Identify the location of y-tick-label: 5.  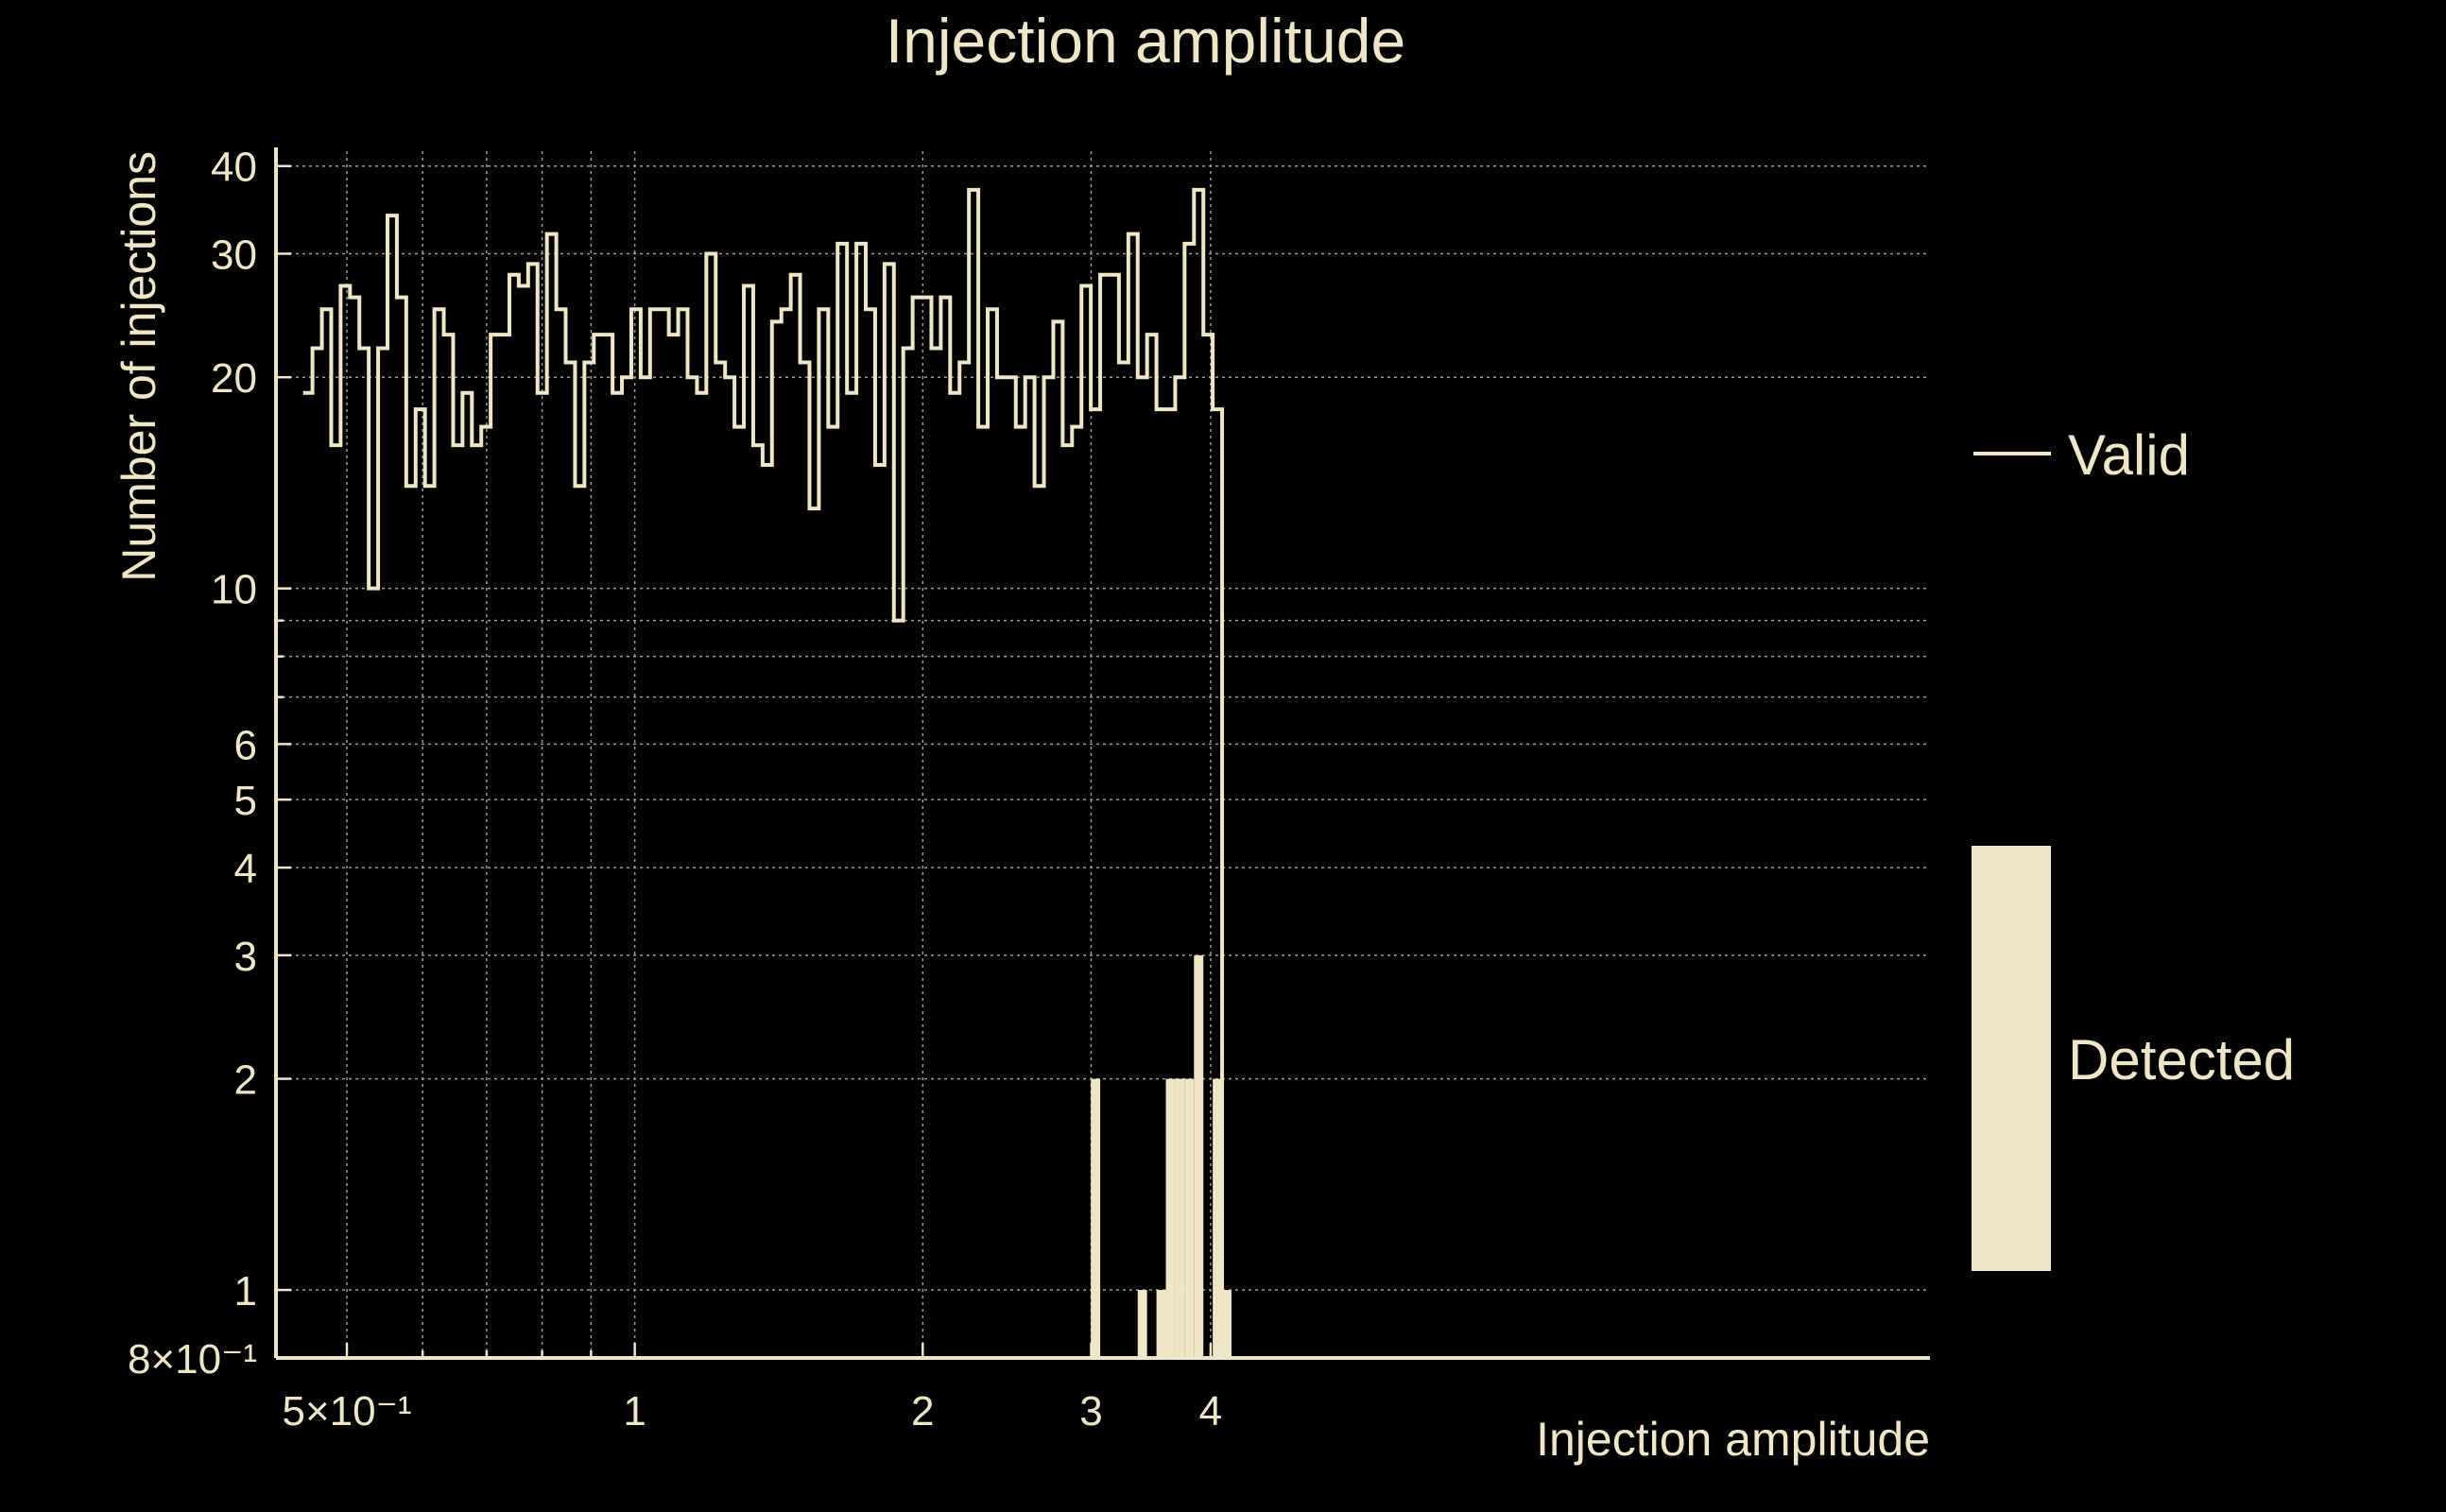
(245, 801).